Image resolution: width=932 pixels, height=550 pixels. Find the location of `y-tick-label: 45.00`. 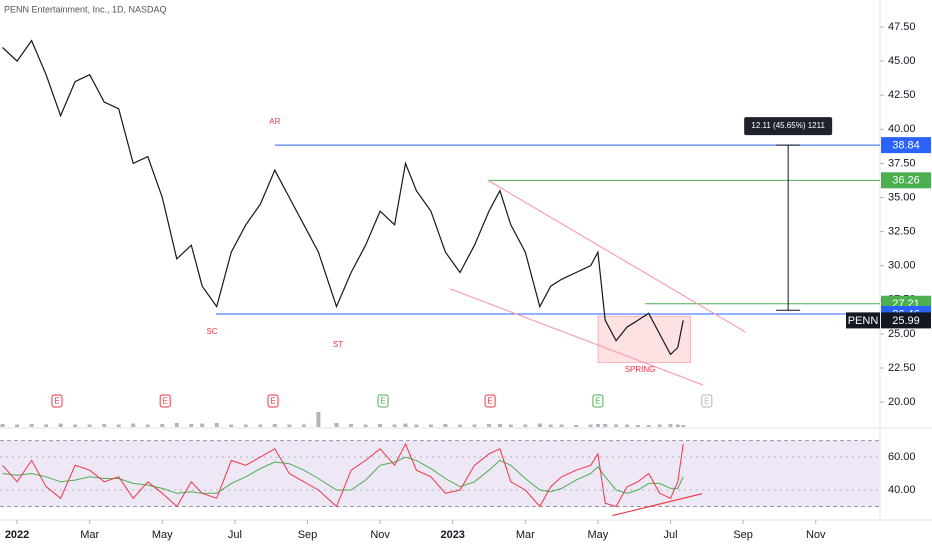

y-tick-label: 45.00 is located at coordinates (902, 61).